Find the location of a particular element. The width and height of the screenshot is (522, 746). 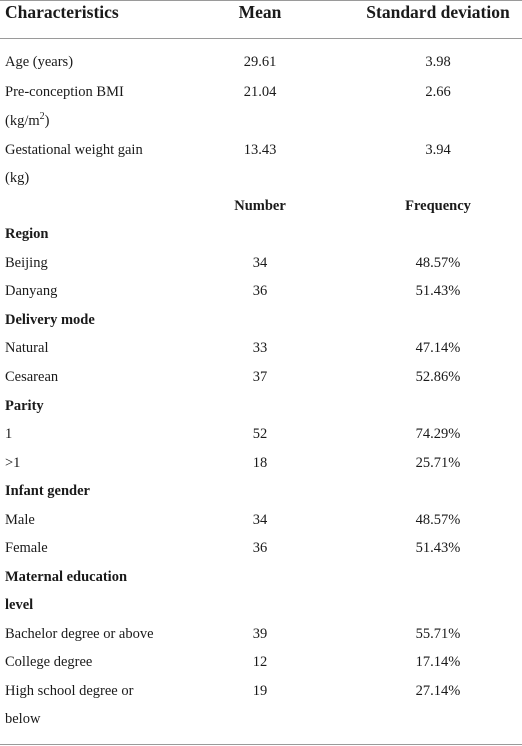

row-number: 18 is located at coordinates (260, 463).